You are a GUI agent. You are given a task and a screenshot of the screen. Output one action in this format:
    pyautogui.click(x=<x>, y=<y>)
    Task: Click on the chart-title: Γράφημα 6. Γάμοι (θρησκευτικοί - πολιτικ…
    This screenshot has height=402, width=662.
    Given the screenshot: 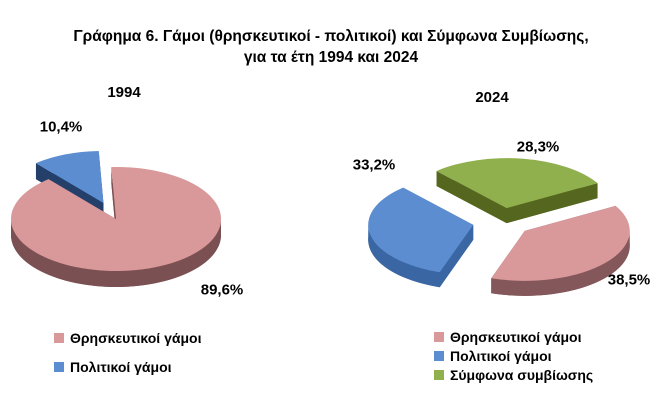 What is the action you would take?
    pyautogui.click(x=331, y=47)
    